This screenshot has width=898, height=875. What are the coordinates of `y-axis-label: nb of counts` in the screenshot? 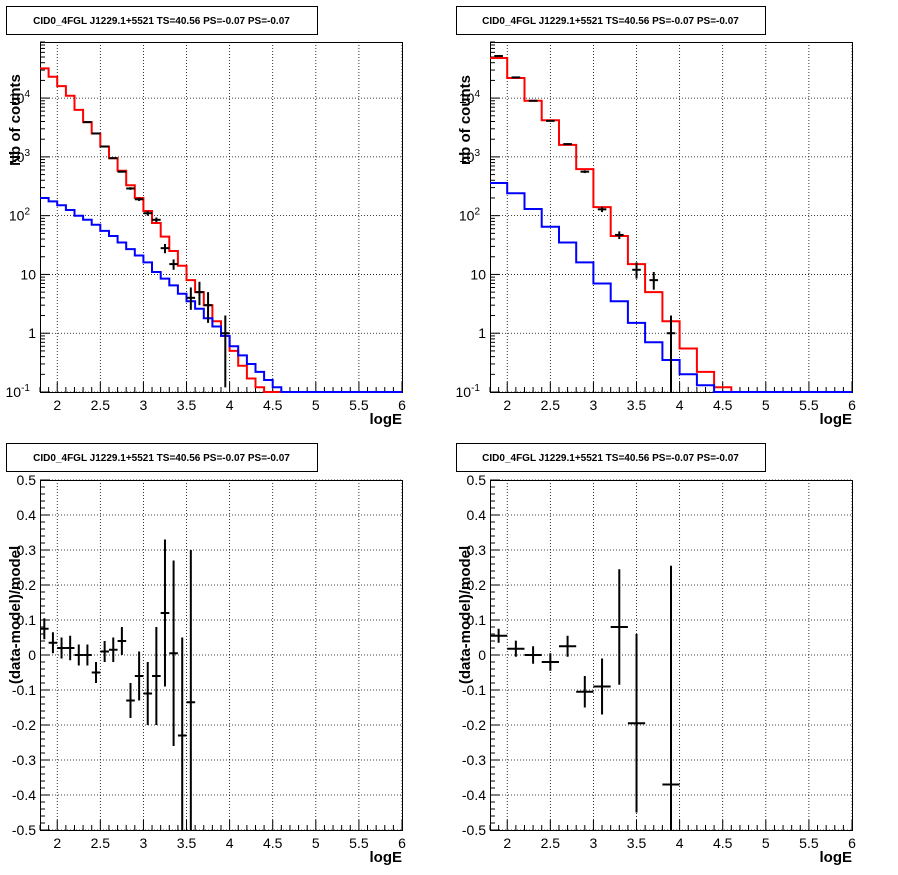 It's located at (465, 120).